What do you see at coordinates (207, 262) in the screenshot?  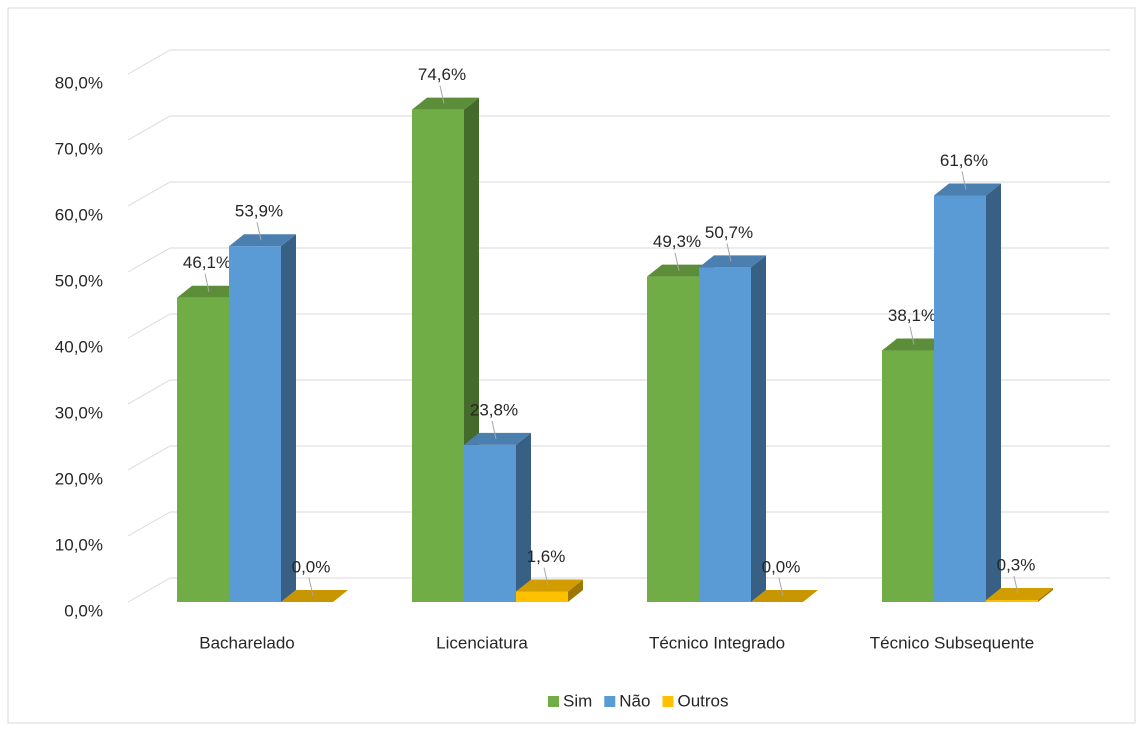 I see `data-label: 46,1%` at bounding box center [207, 262].